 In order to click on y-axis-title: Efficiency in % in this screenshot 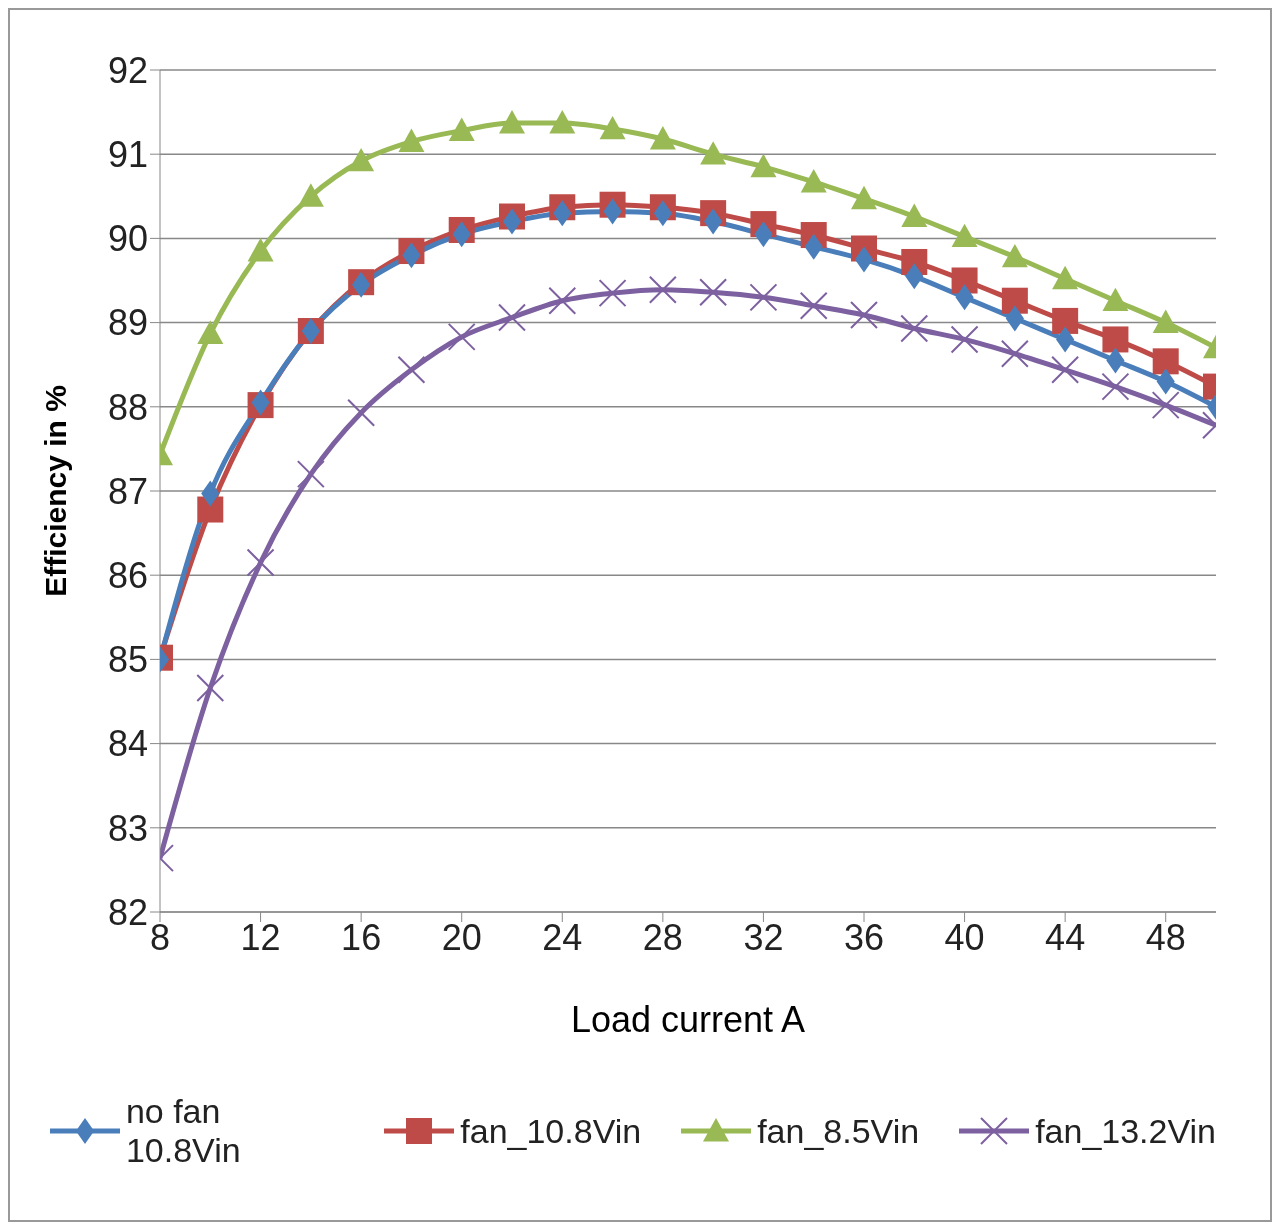, I will do `click(55, 491)`.